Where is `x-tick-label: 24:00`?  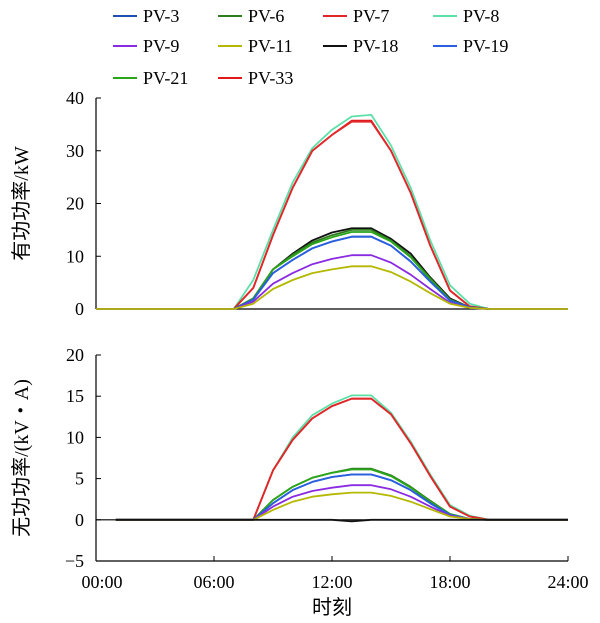 x-tick-label: 24:00 is located at coordinates (567, 582).